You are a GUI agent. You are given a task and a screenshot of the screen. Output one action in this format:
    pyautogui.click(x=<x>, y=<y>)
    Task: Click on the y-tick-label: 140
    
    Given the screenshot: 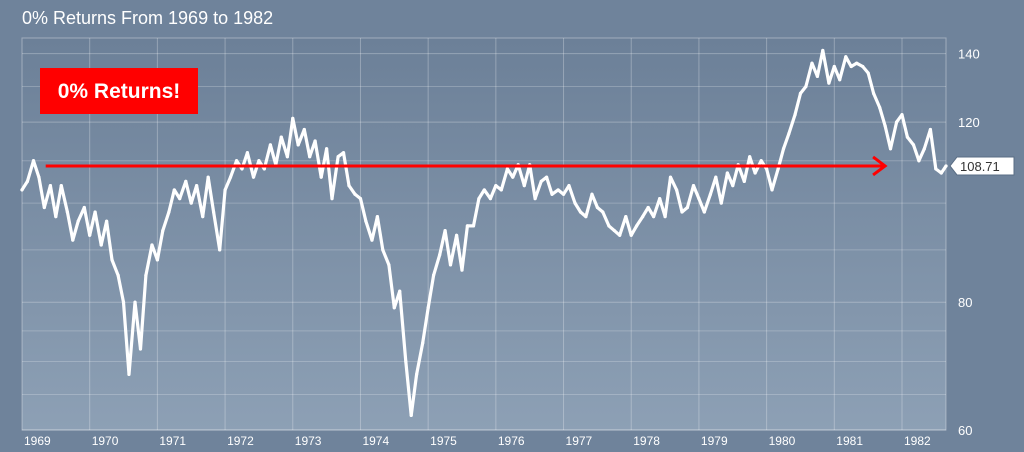 What is the action you would take?
    pyautogui.click(x=969, y=54)
    